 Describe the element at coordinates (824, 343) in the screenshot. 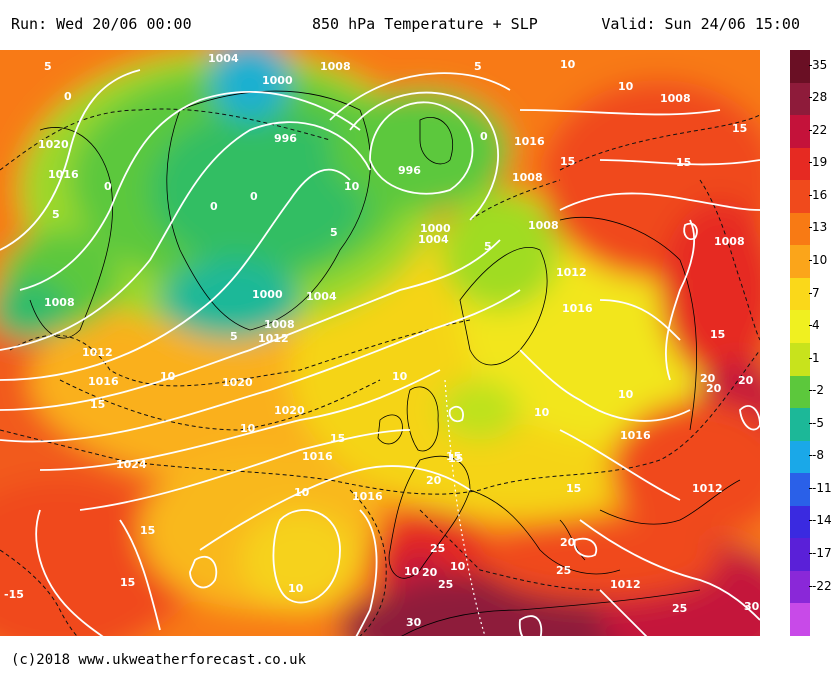

I see `colorbar-ticks: 35 28 22 19 16 13 10 7 4 1 -2 -5 -8 -11 -14 -17 -22` at that location.